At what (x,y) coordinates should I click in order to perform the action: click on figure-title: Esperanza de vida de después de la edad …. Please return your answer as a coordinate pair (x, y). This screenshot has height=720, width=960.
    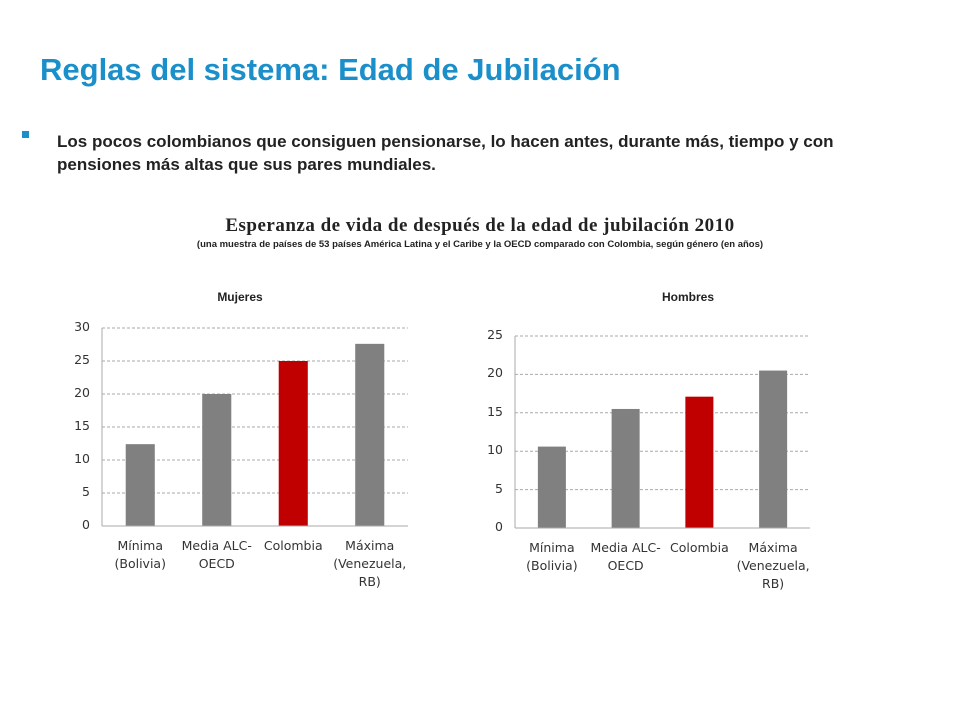
    Looking at the image, I should click on (480, 225).